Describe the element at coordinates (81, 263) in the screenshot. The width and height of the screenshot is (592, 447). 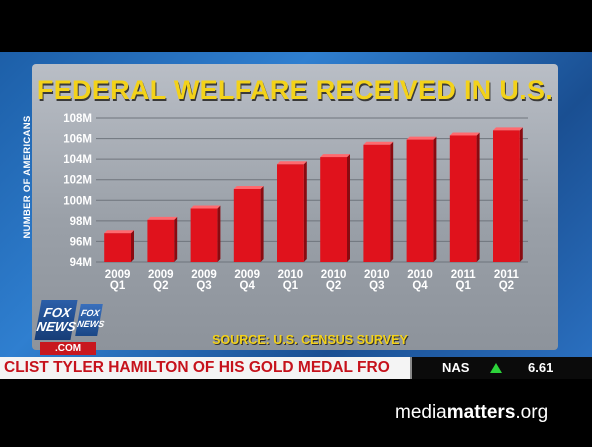
I see `y-tick-label: 94M` at that location.